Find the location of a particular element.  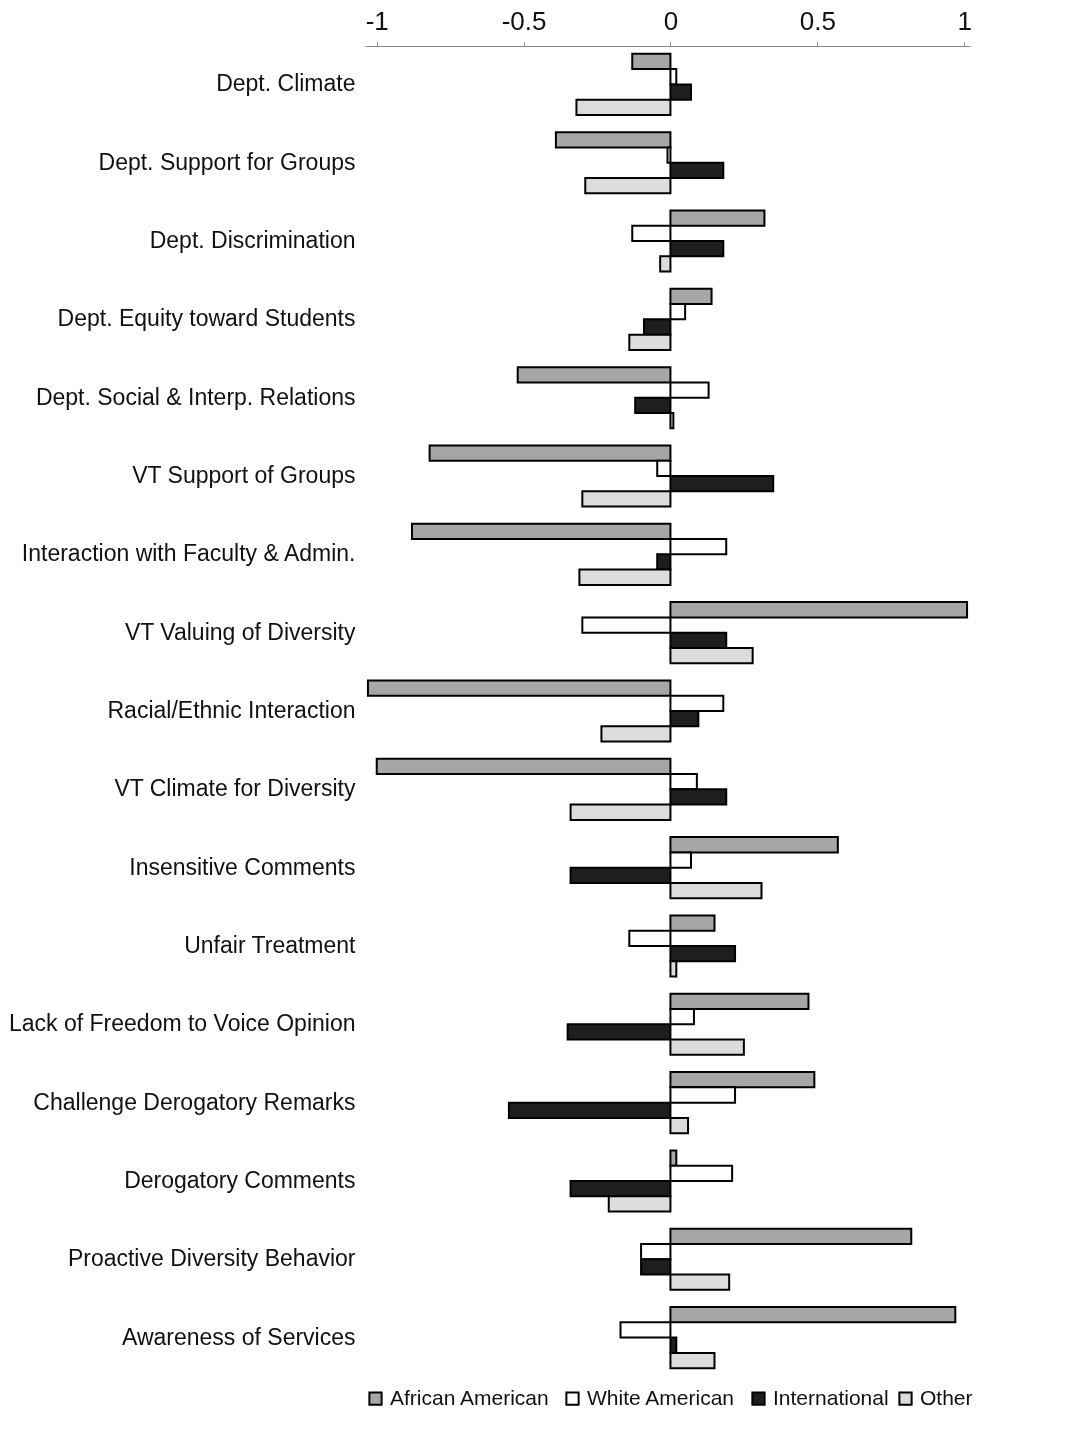

y-tick-label: Unfair Treatment is located at coordinates (270, 944).